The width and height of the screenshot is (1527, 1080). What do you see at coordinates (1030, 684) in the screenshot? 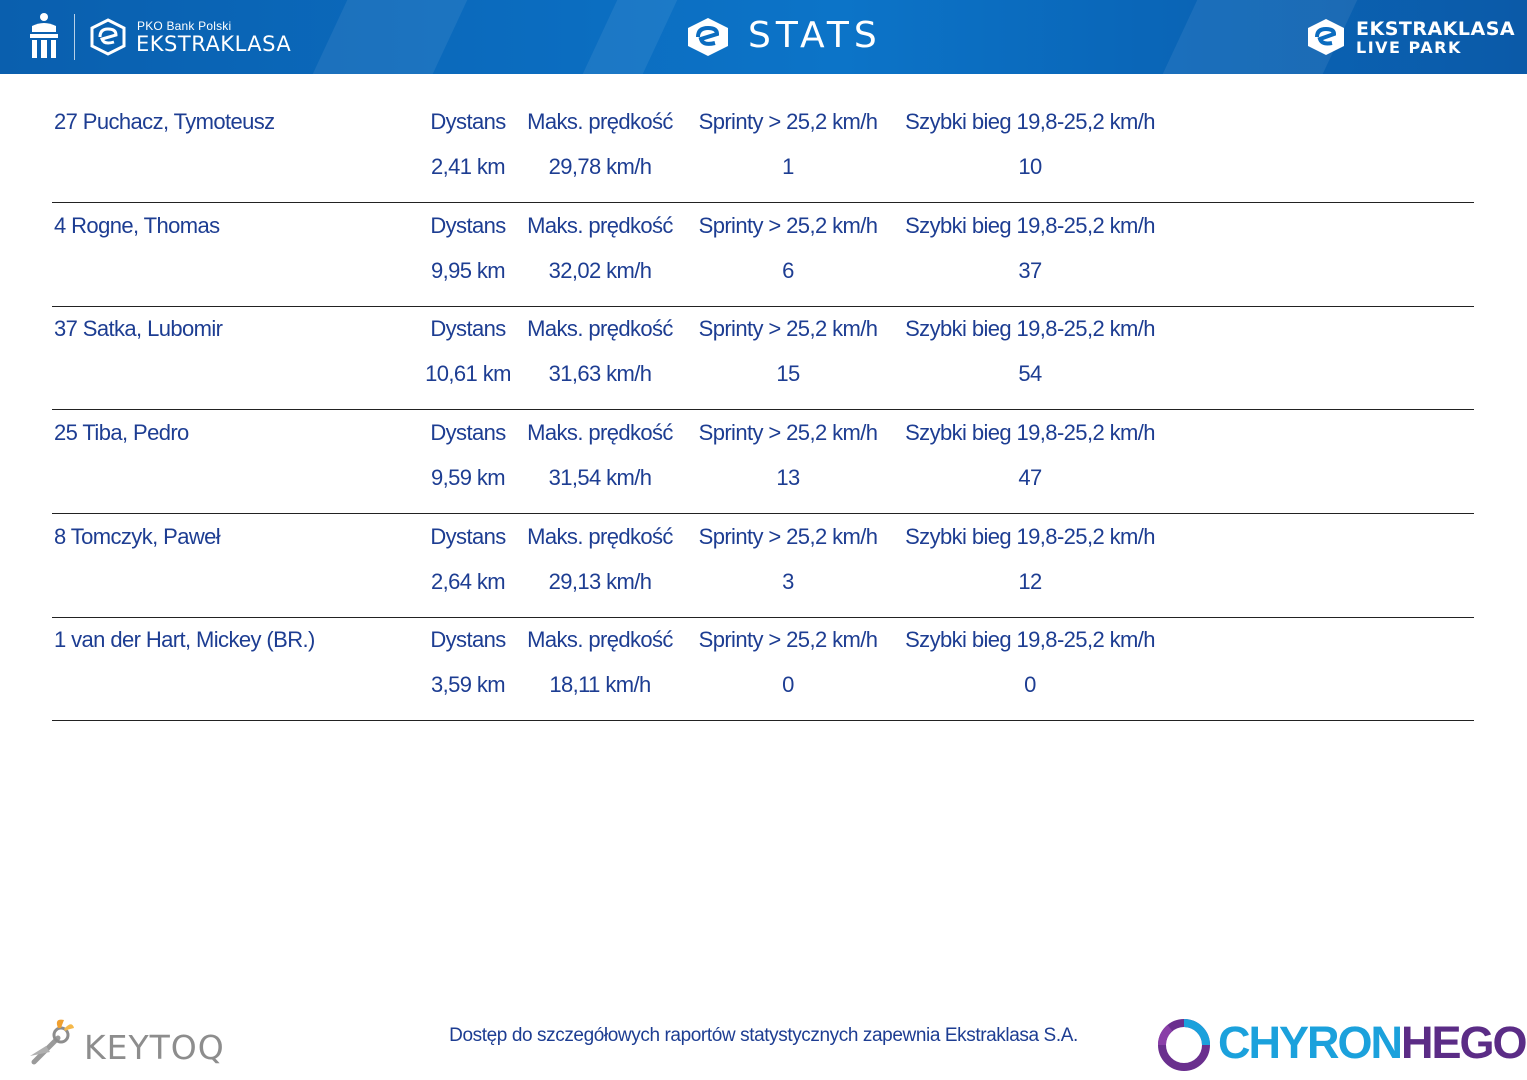
I see `fast-runs-value: 0` at bounding box center [1030, 684].